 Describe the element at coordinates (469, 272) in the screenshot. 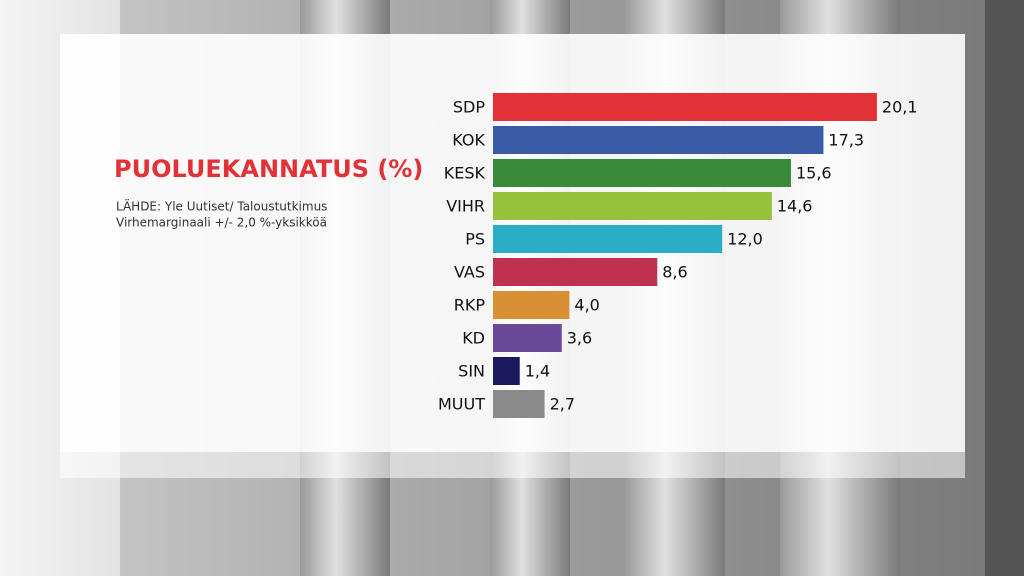

I see `category-label: VAS` at that location.